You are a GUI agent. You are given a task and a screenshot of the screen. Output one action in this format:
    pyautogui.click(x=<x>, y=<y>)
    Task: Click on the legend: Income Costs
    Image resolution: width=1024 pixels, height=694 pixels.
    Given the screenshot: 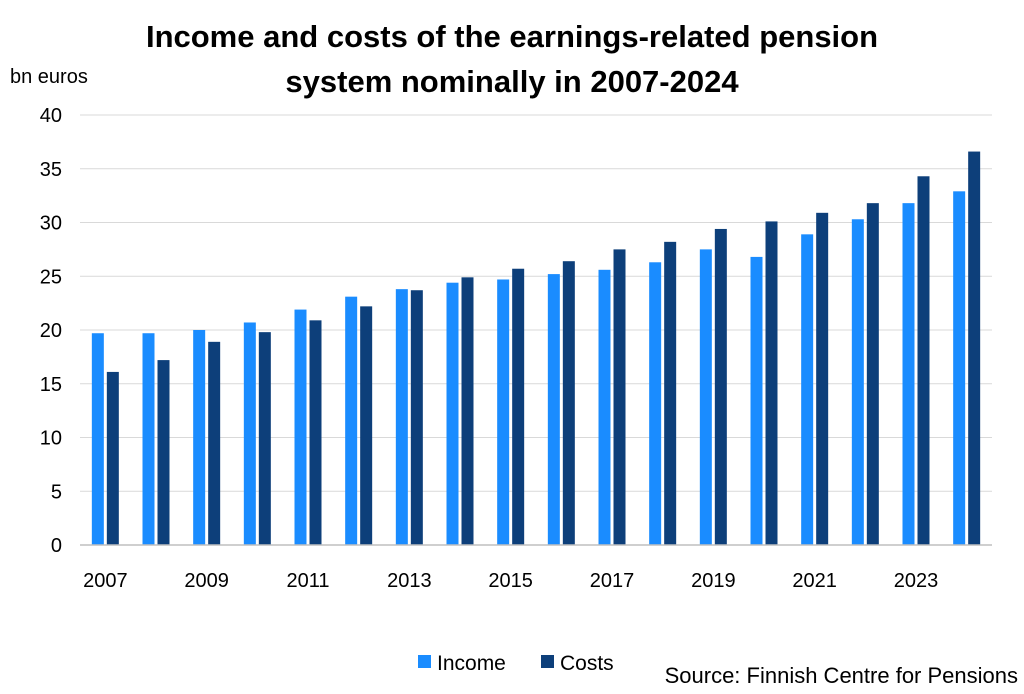 What is the action you would take?
    pyautogui.click(x=516, y=663)
    